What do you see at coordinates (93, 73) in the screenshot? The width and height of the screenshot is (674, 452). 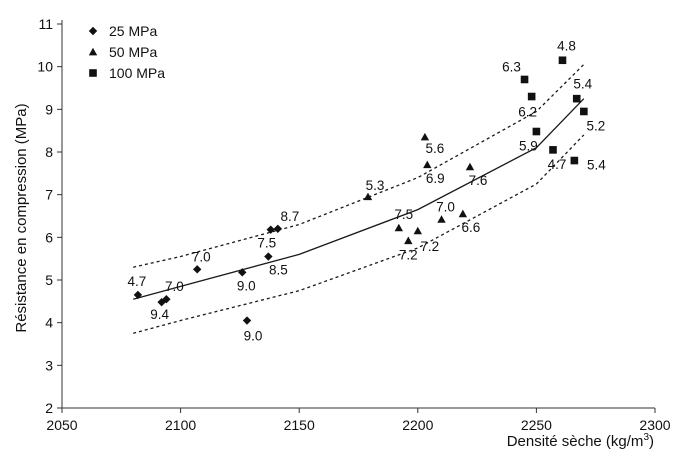 I see `legend-marker-square` at bounding box center [93, 73].